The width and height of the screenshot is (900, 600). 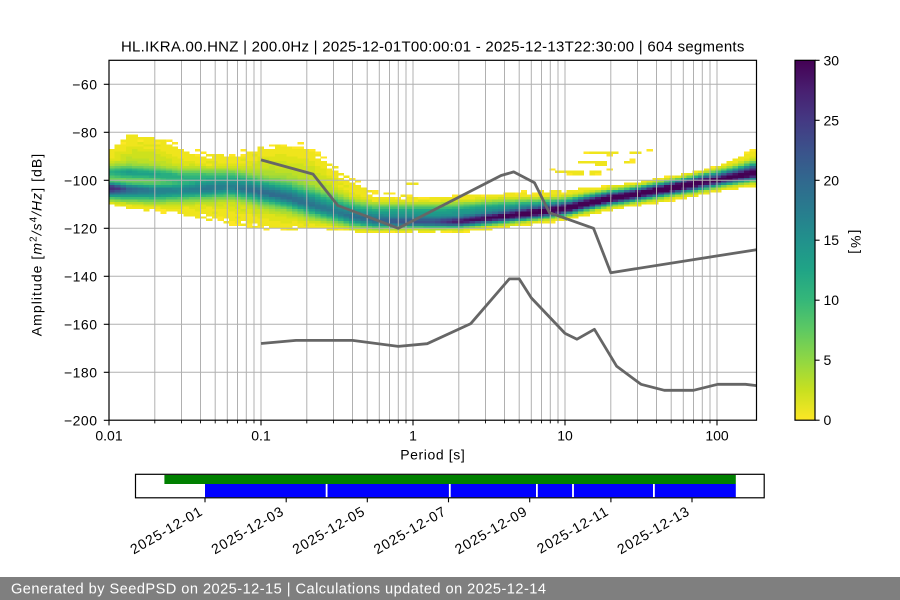 What do you see at coordinates (832, 60) in the screenshot?
I see `svg-text: 30` at bounding box center [832, 60].